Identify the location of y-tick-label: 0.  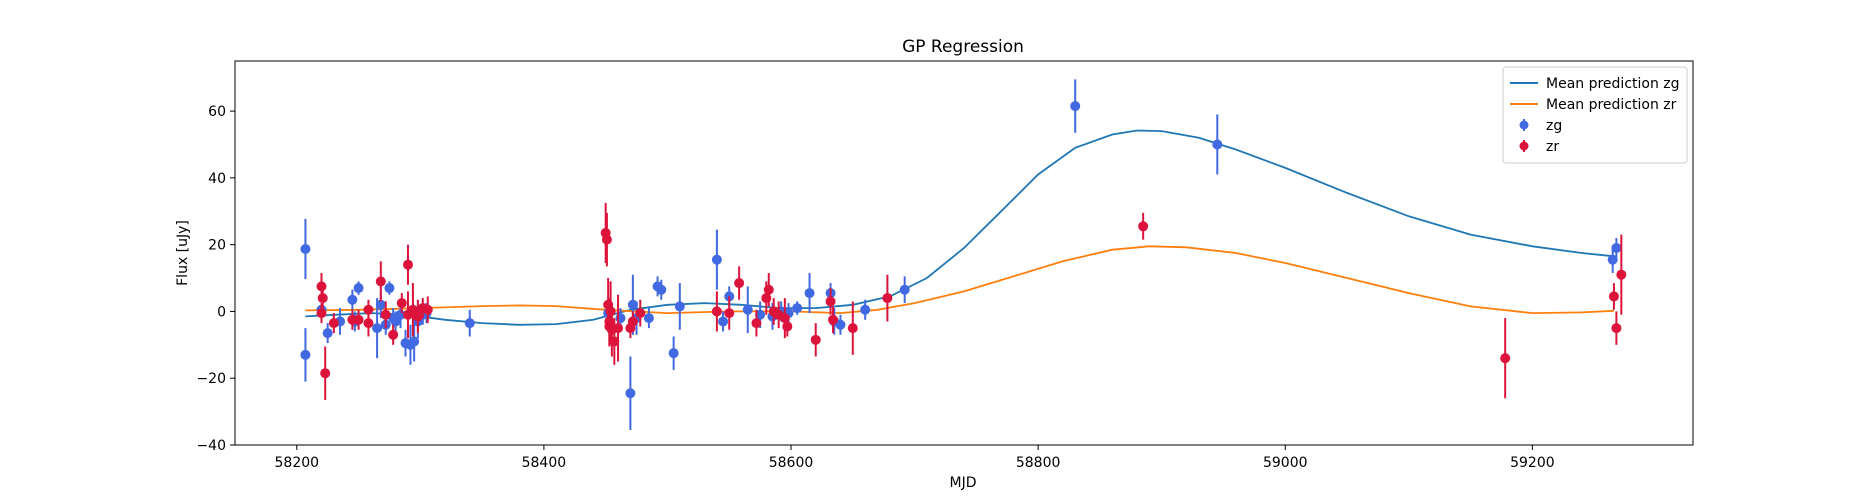
(221, 312).